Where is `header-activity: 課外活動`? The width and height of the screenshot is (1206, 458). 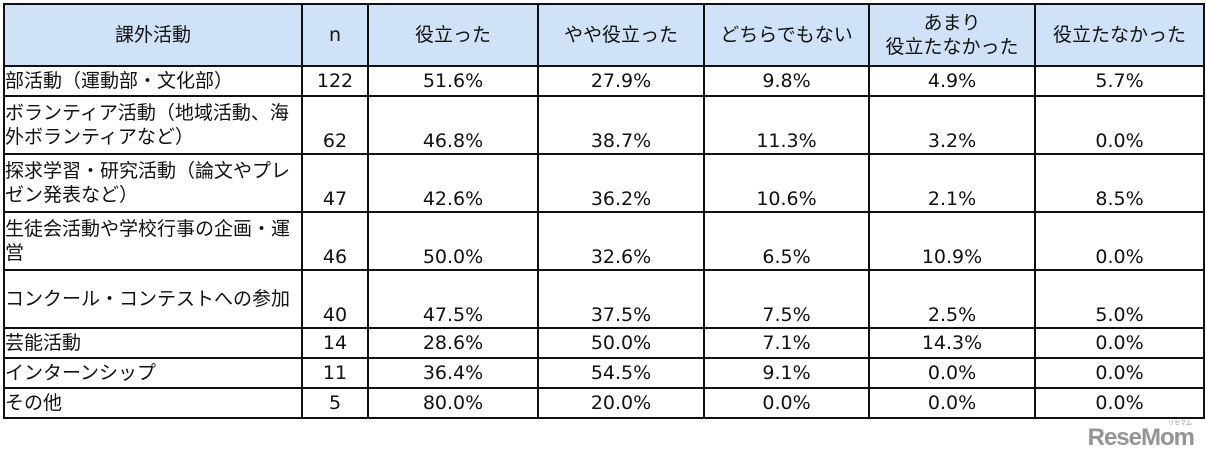
header-activity: 課外活動 is located at coordinates (153, 35).